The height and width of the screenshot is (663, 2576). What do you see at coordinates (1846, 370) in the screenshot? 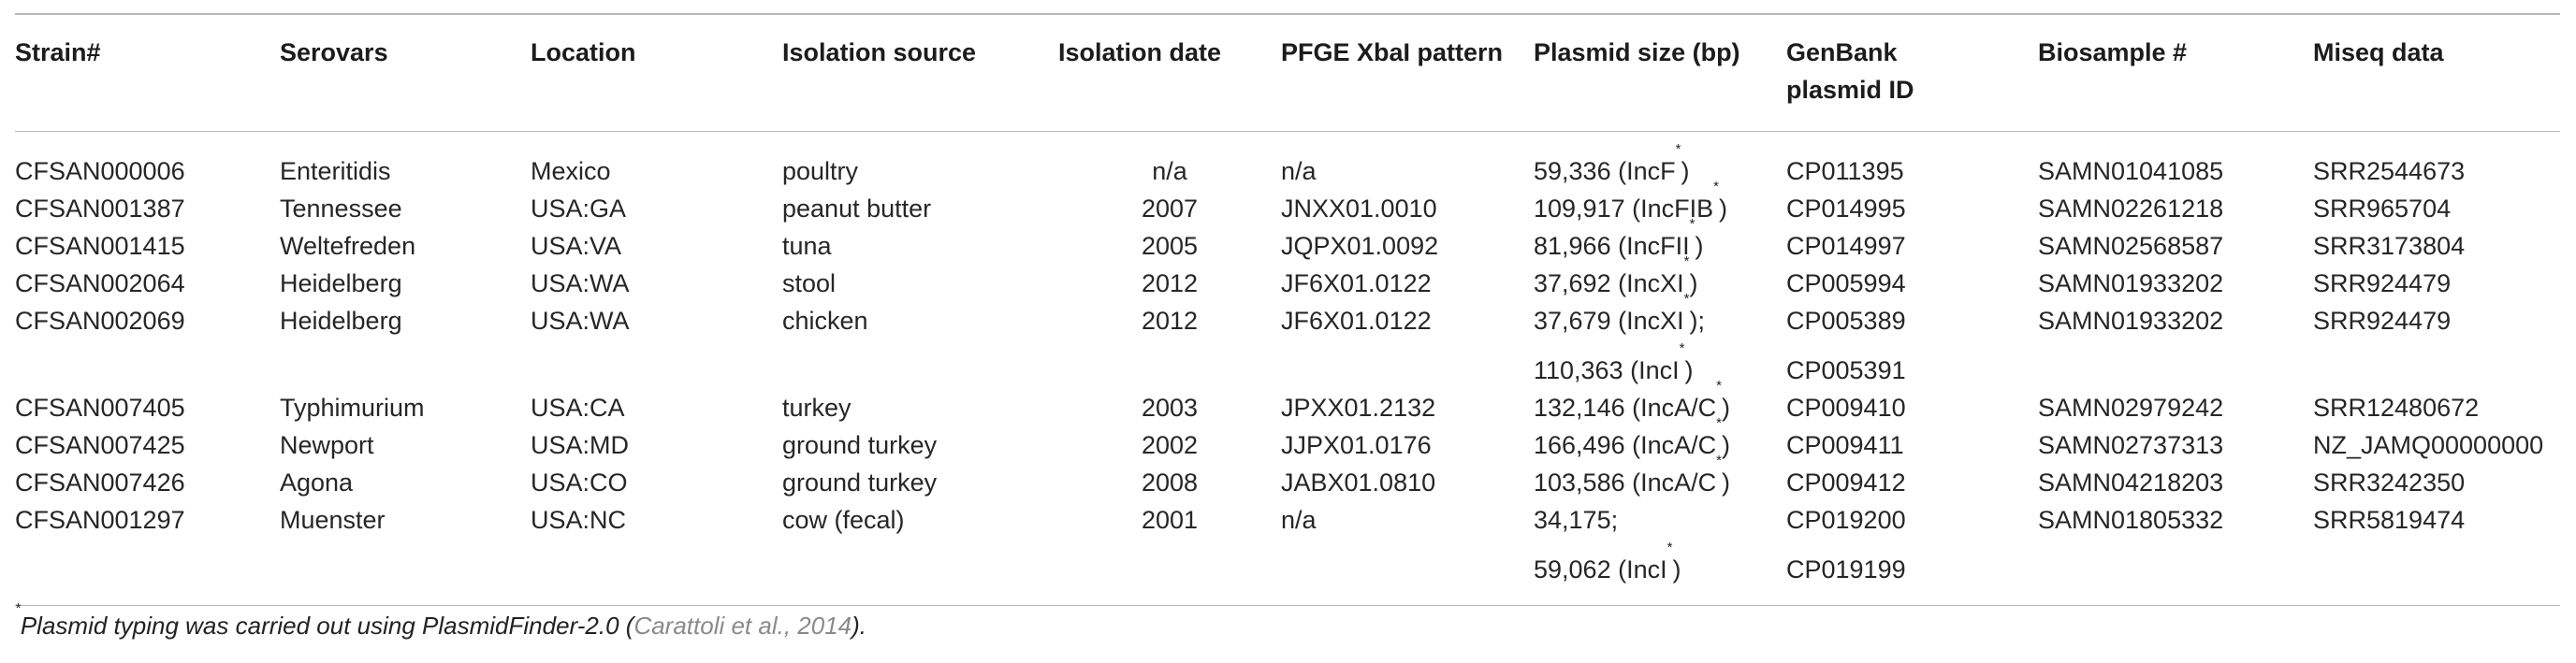
I see `cell-genbank-id: CP005391` at bounding box center [1846, 370].